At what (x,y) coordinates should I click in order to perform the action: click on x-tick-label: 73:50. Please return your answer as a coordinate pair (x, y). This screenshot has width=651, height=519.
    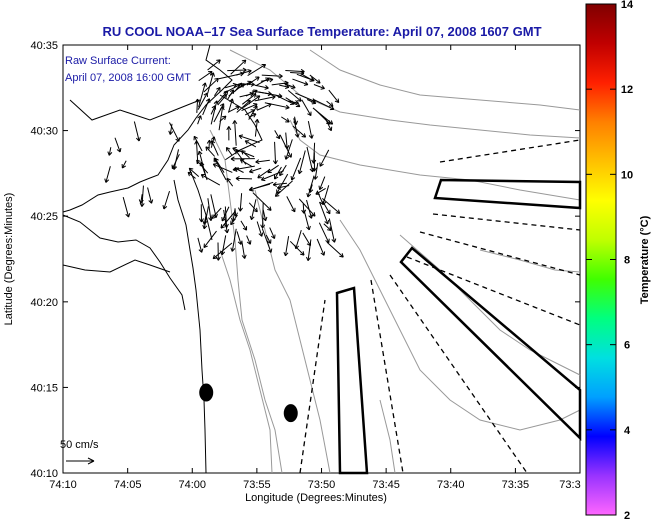
    Looking at the image, I should click on (322, 485).